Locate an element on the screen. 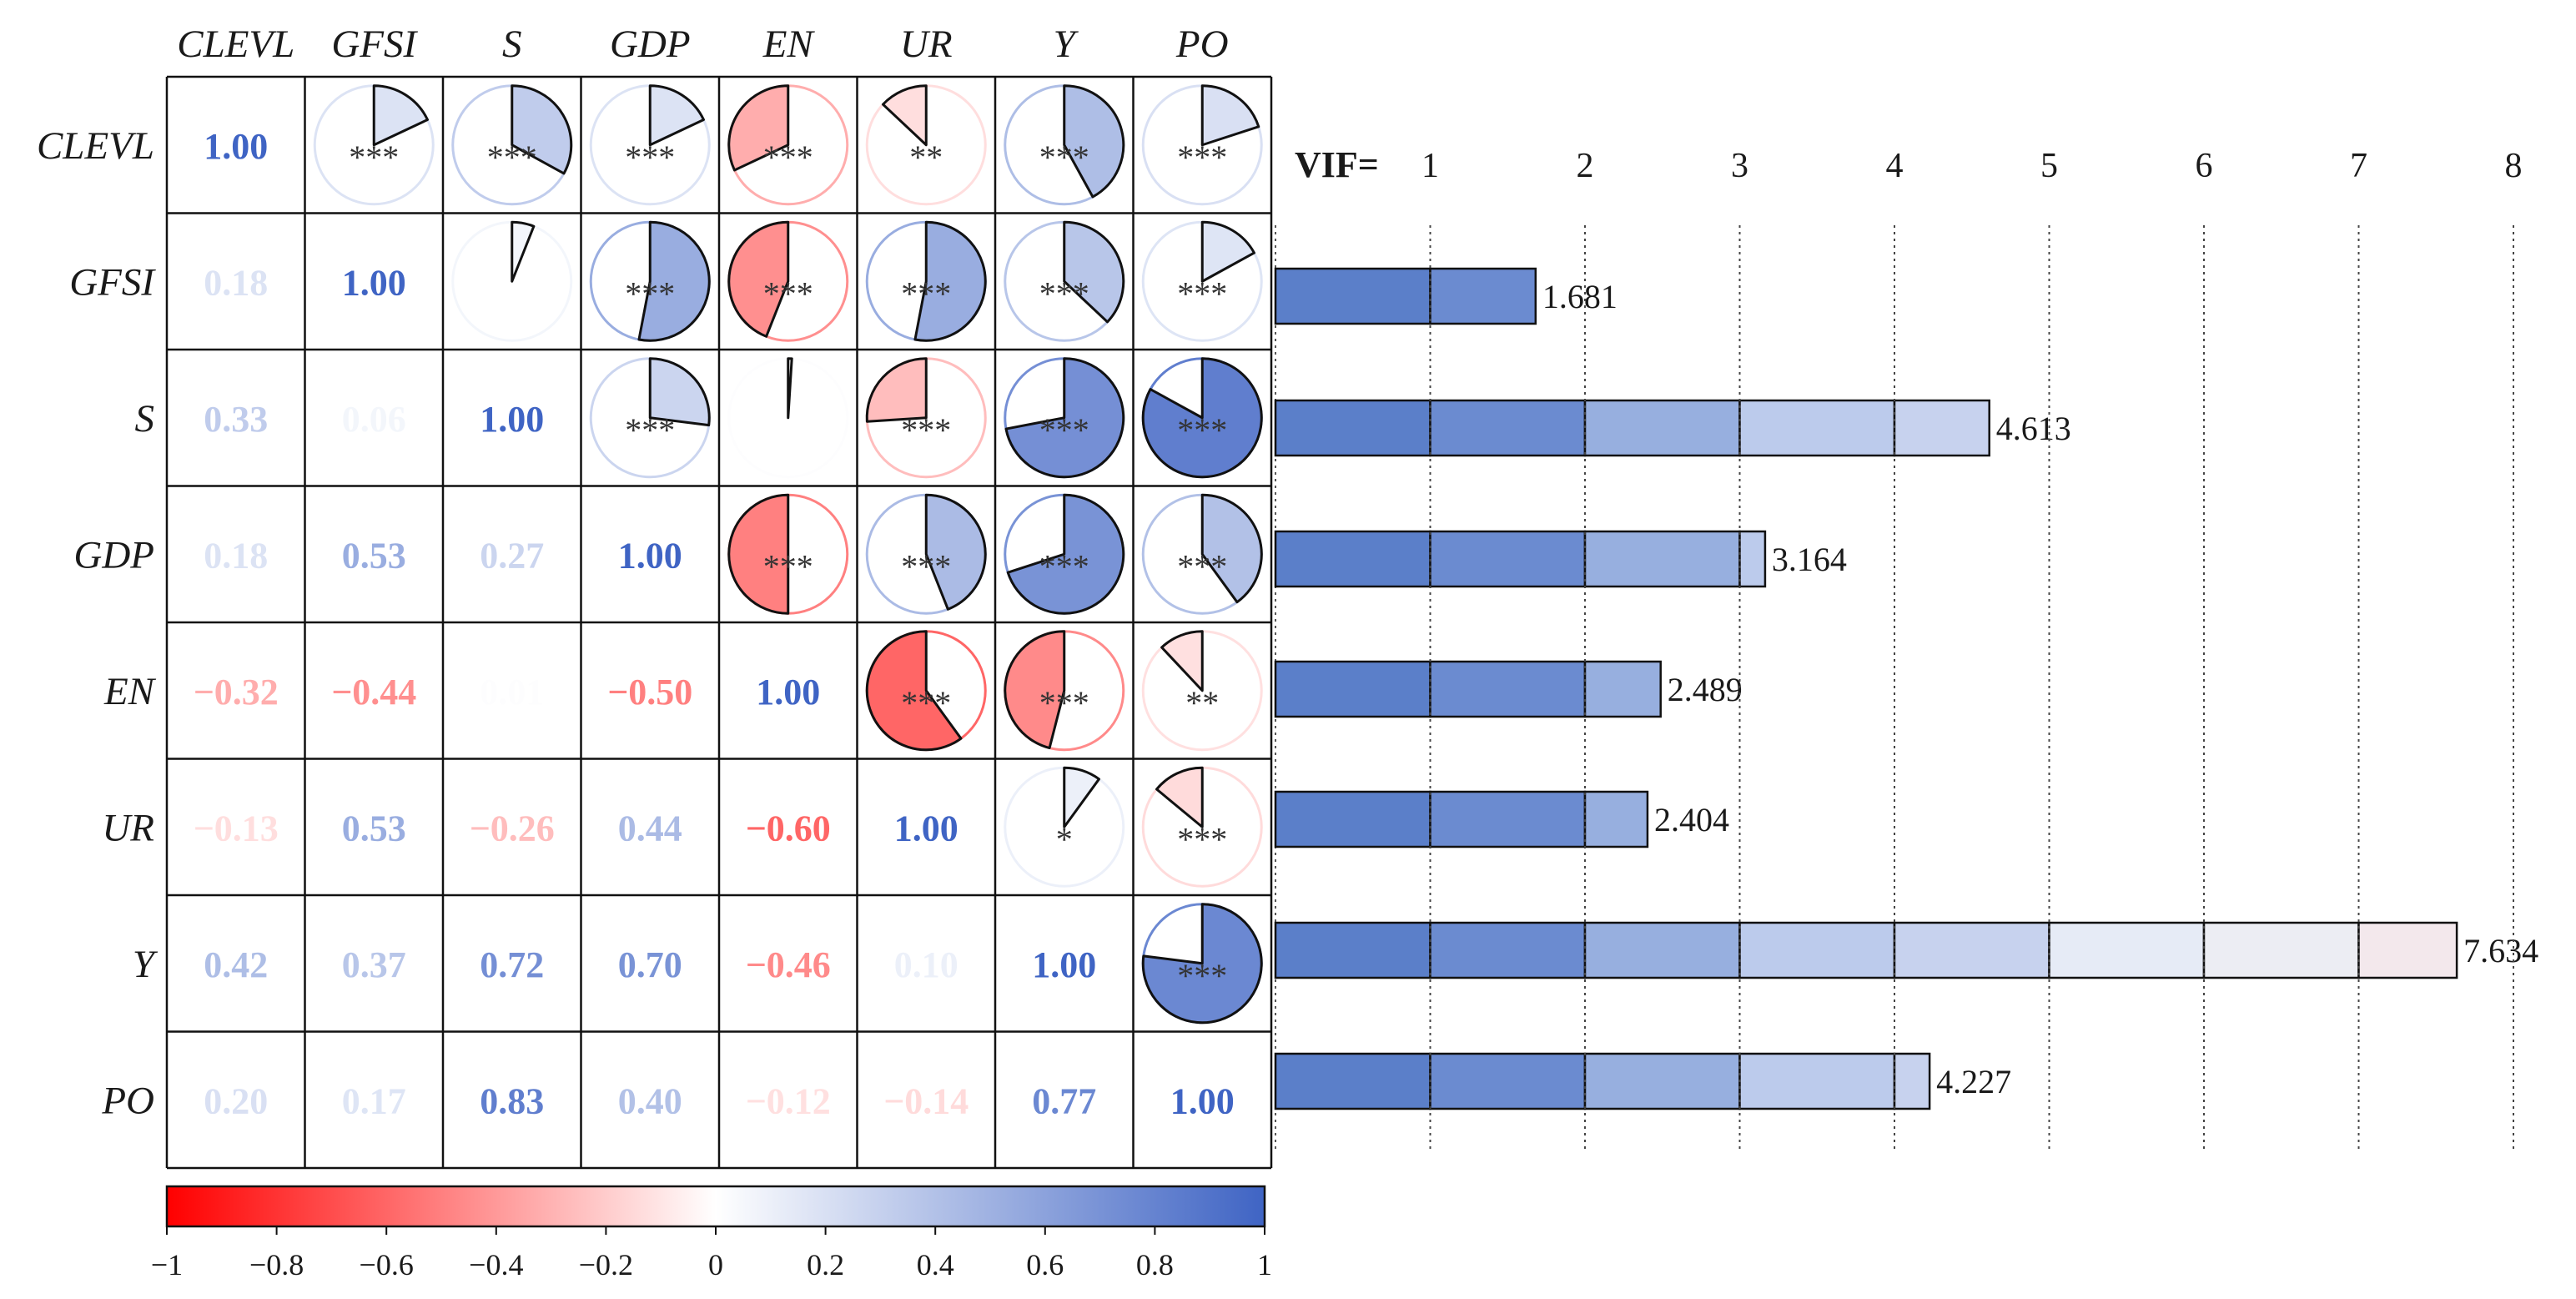  corr-value: 0.72 is located at coordinates (512, 965).